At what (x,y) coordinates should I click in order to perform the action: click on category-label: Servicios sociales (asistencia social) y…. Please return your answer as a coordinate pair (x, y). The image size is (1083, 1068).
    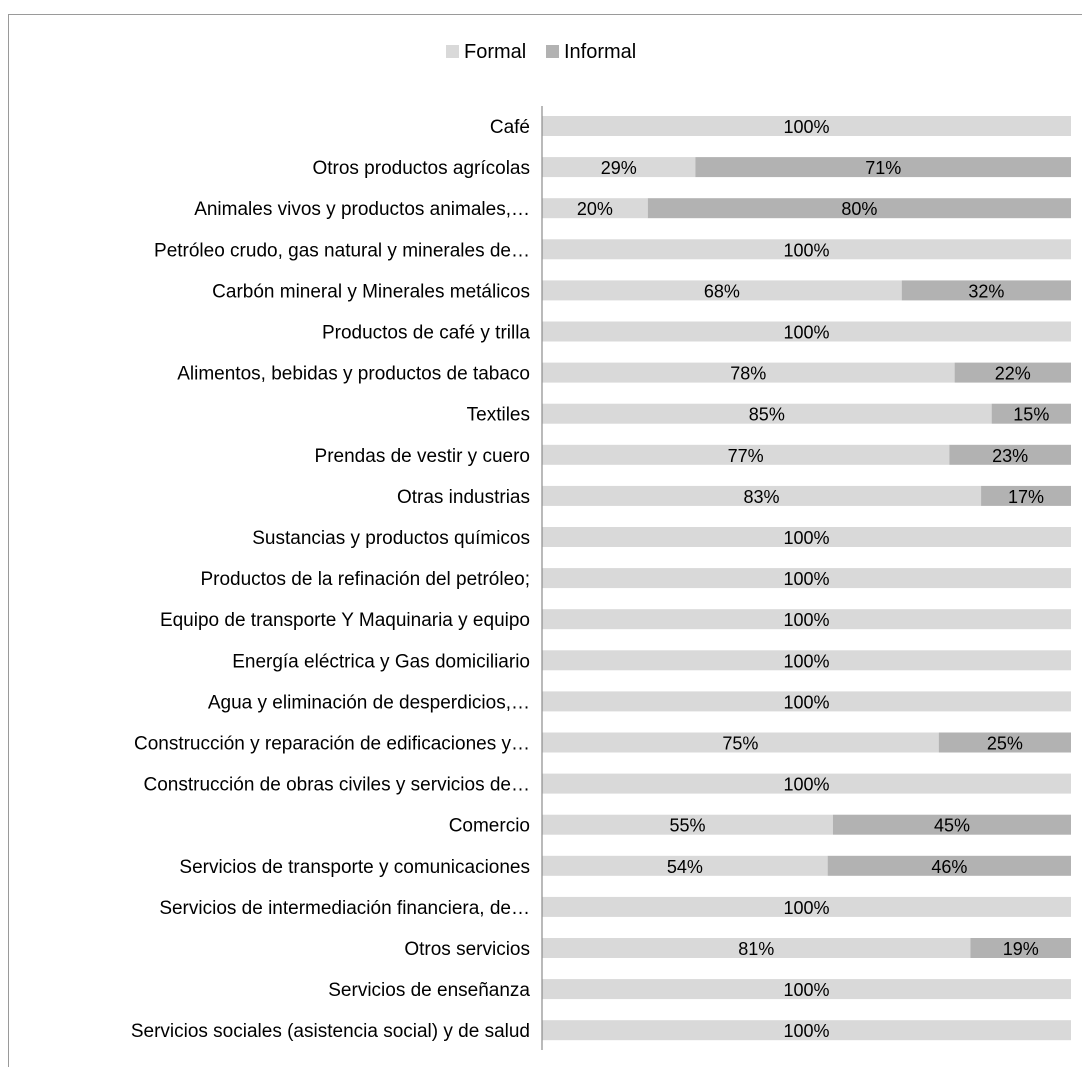
    Looking at the image, I should click on (330, 1031).